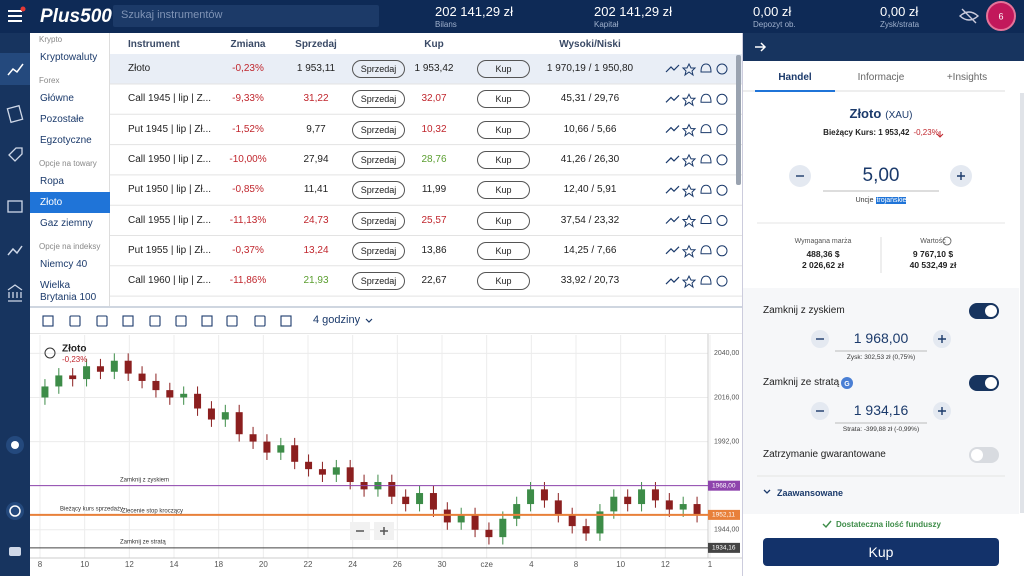 Image resolution: width=1024 pixels, height=576 pixels. What do you see at coordinates (881, 77) in the screenshot?
I see `tab: Informacje` at bounding box center [881, 77].